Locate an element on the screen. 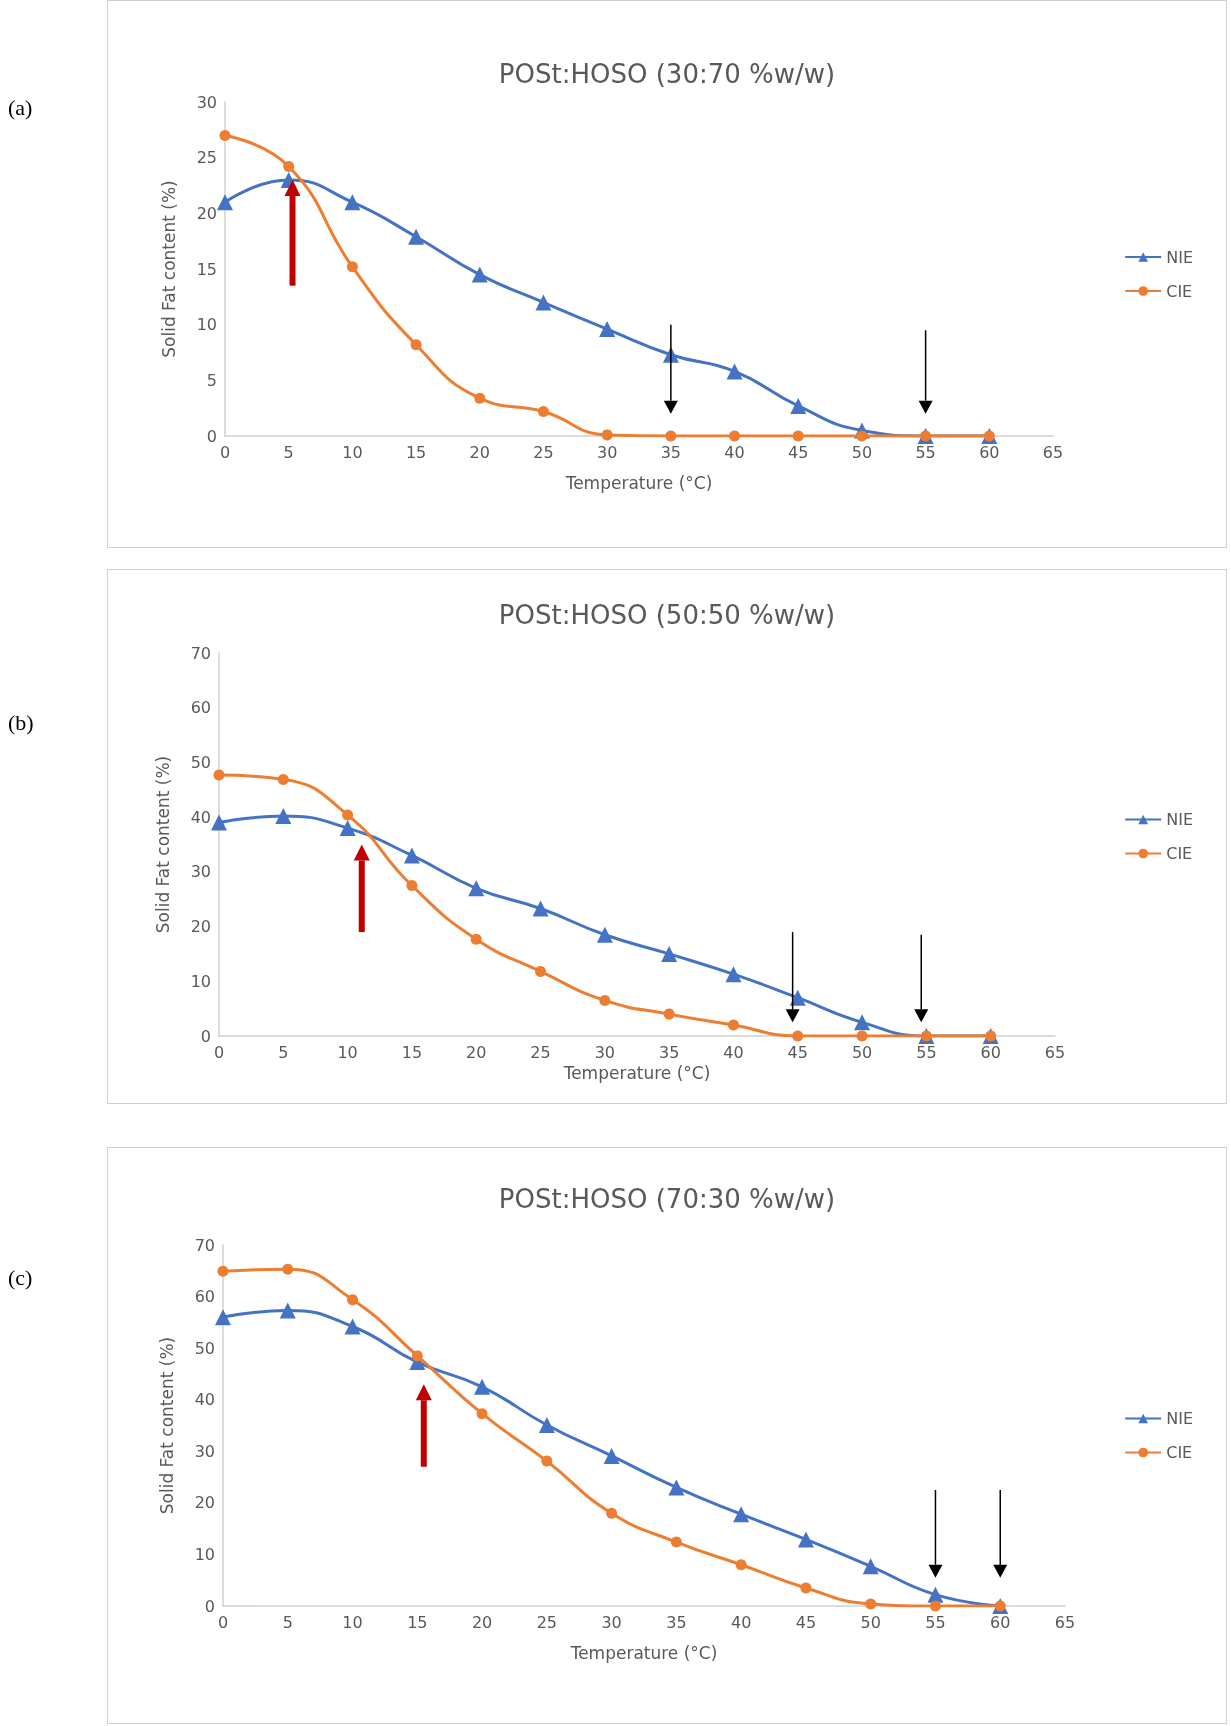  text: (c) is located at coordinates (20, 1278).